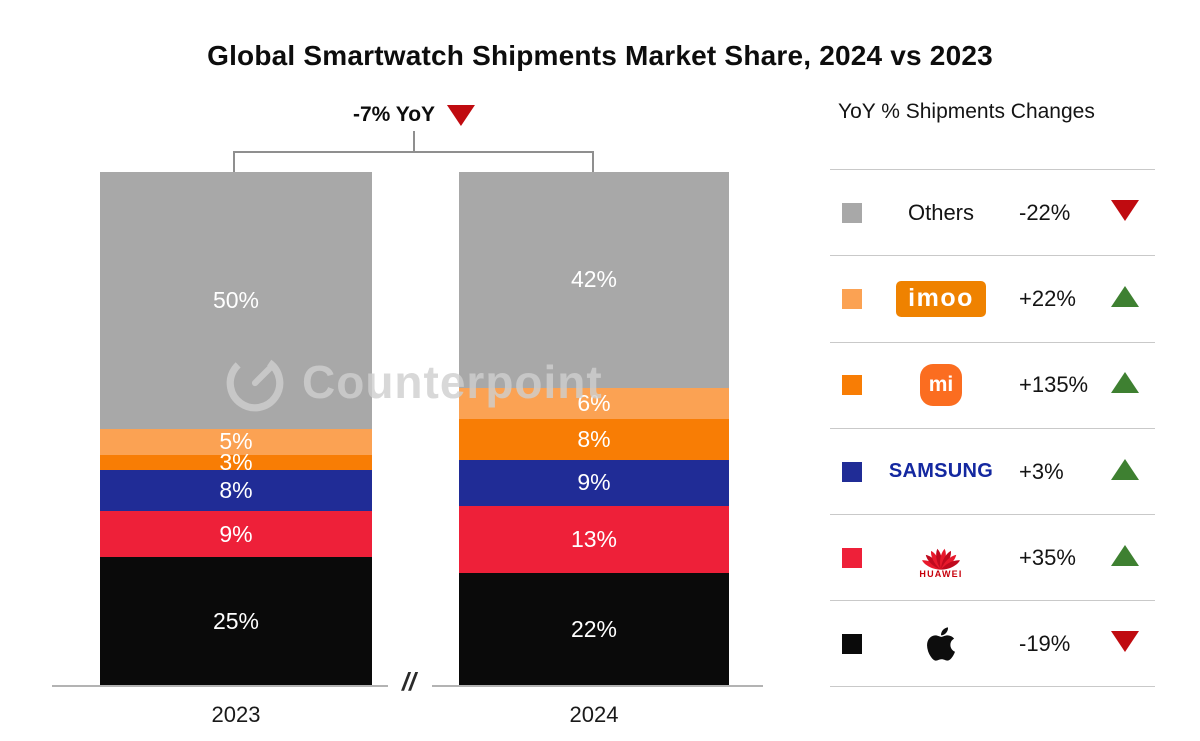  I want to click on legend-row-huawei: HUAWEI +35%, so click(992, 557).